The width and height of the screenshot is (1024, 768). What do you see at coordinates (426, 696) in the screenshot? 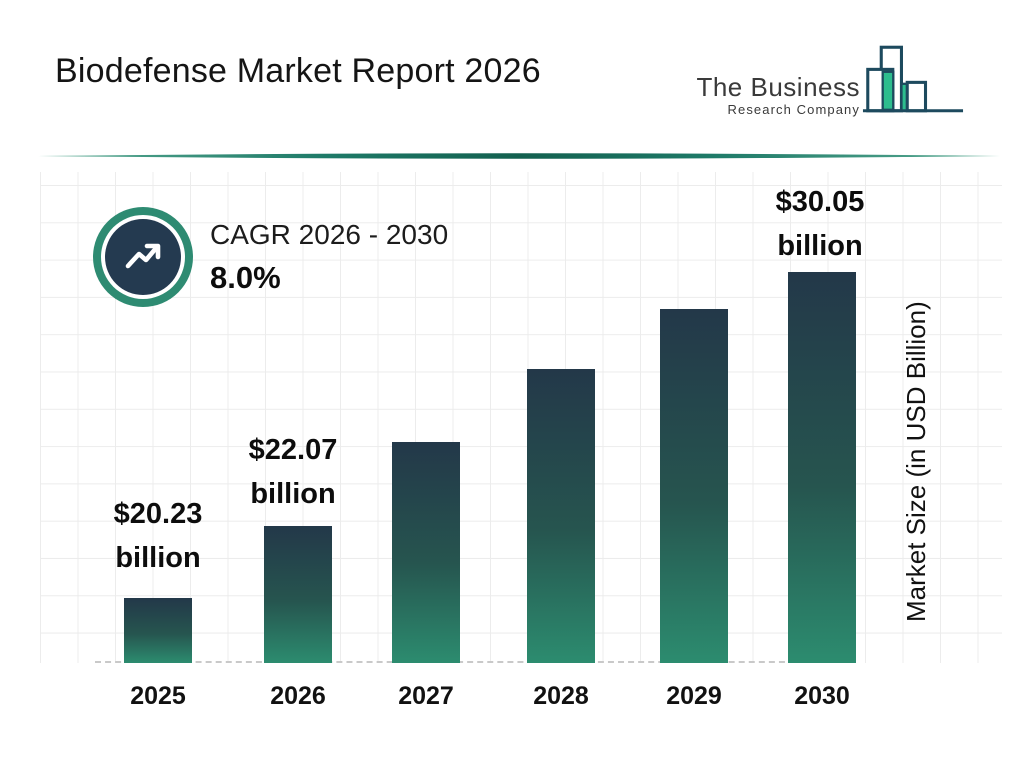
I see `x-tick-2027: 2027` at bounding box center [426, 696].